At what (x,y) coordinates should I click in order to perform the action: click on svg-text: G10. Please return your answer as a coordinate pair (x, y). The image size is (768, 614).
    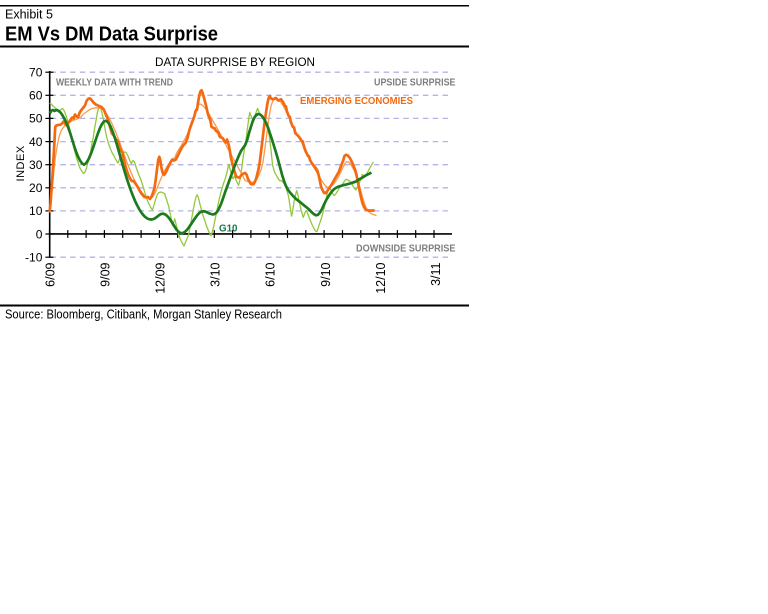
    Looking at the image, I should click on (228, 228).